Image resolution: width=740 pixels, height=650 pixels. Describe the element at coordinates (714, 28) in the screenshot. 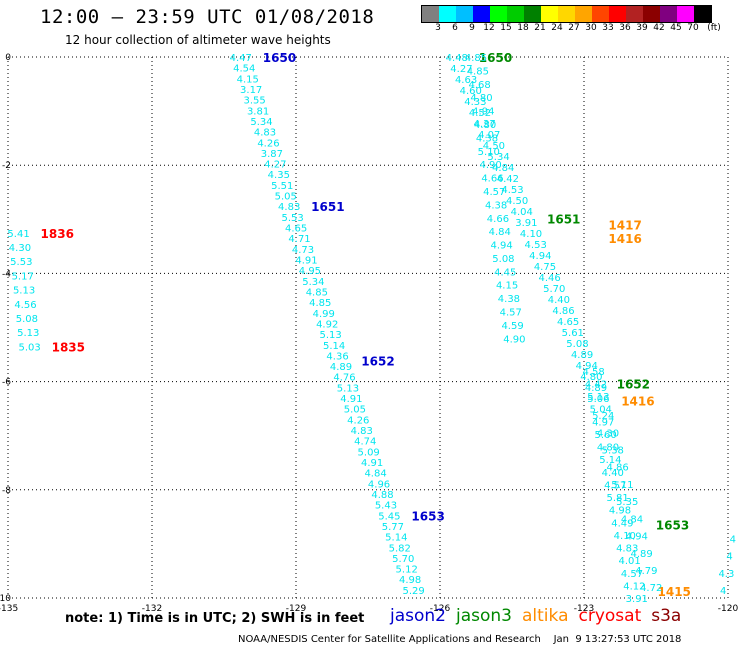

I see `colorbar-unit-label: (ft)` at that location.